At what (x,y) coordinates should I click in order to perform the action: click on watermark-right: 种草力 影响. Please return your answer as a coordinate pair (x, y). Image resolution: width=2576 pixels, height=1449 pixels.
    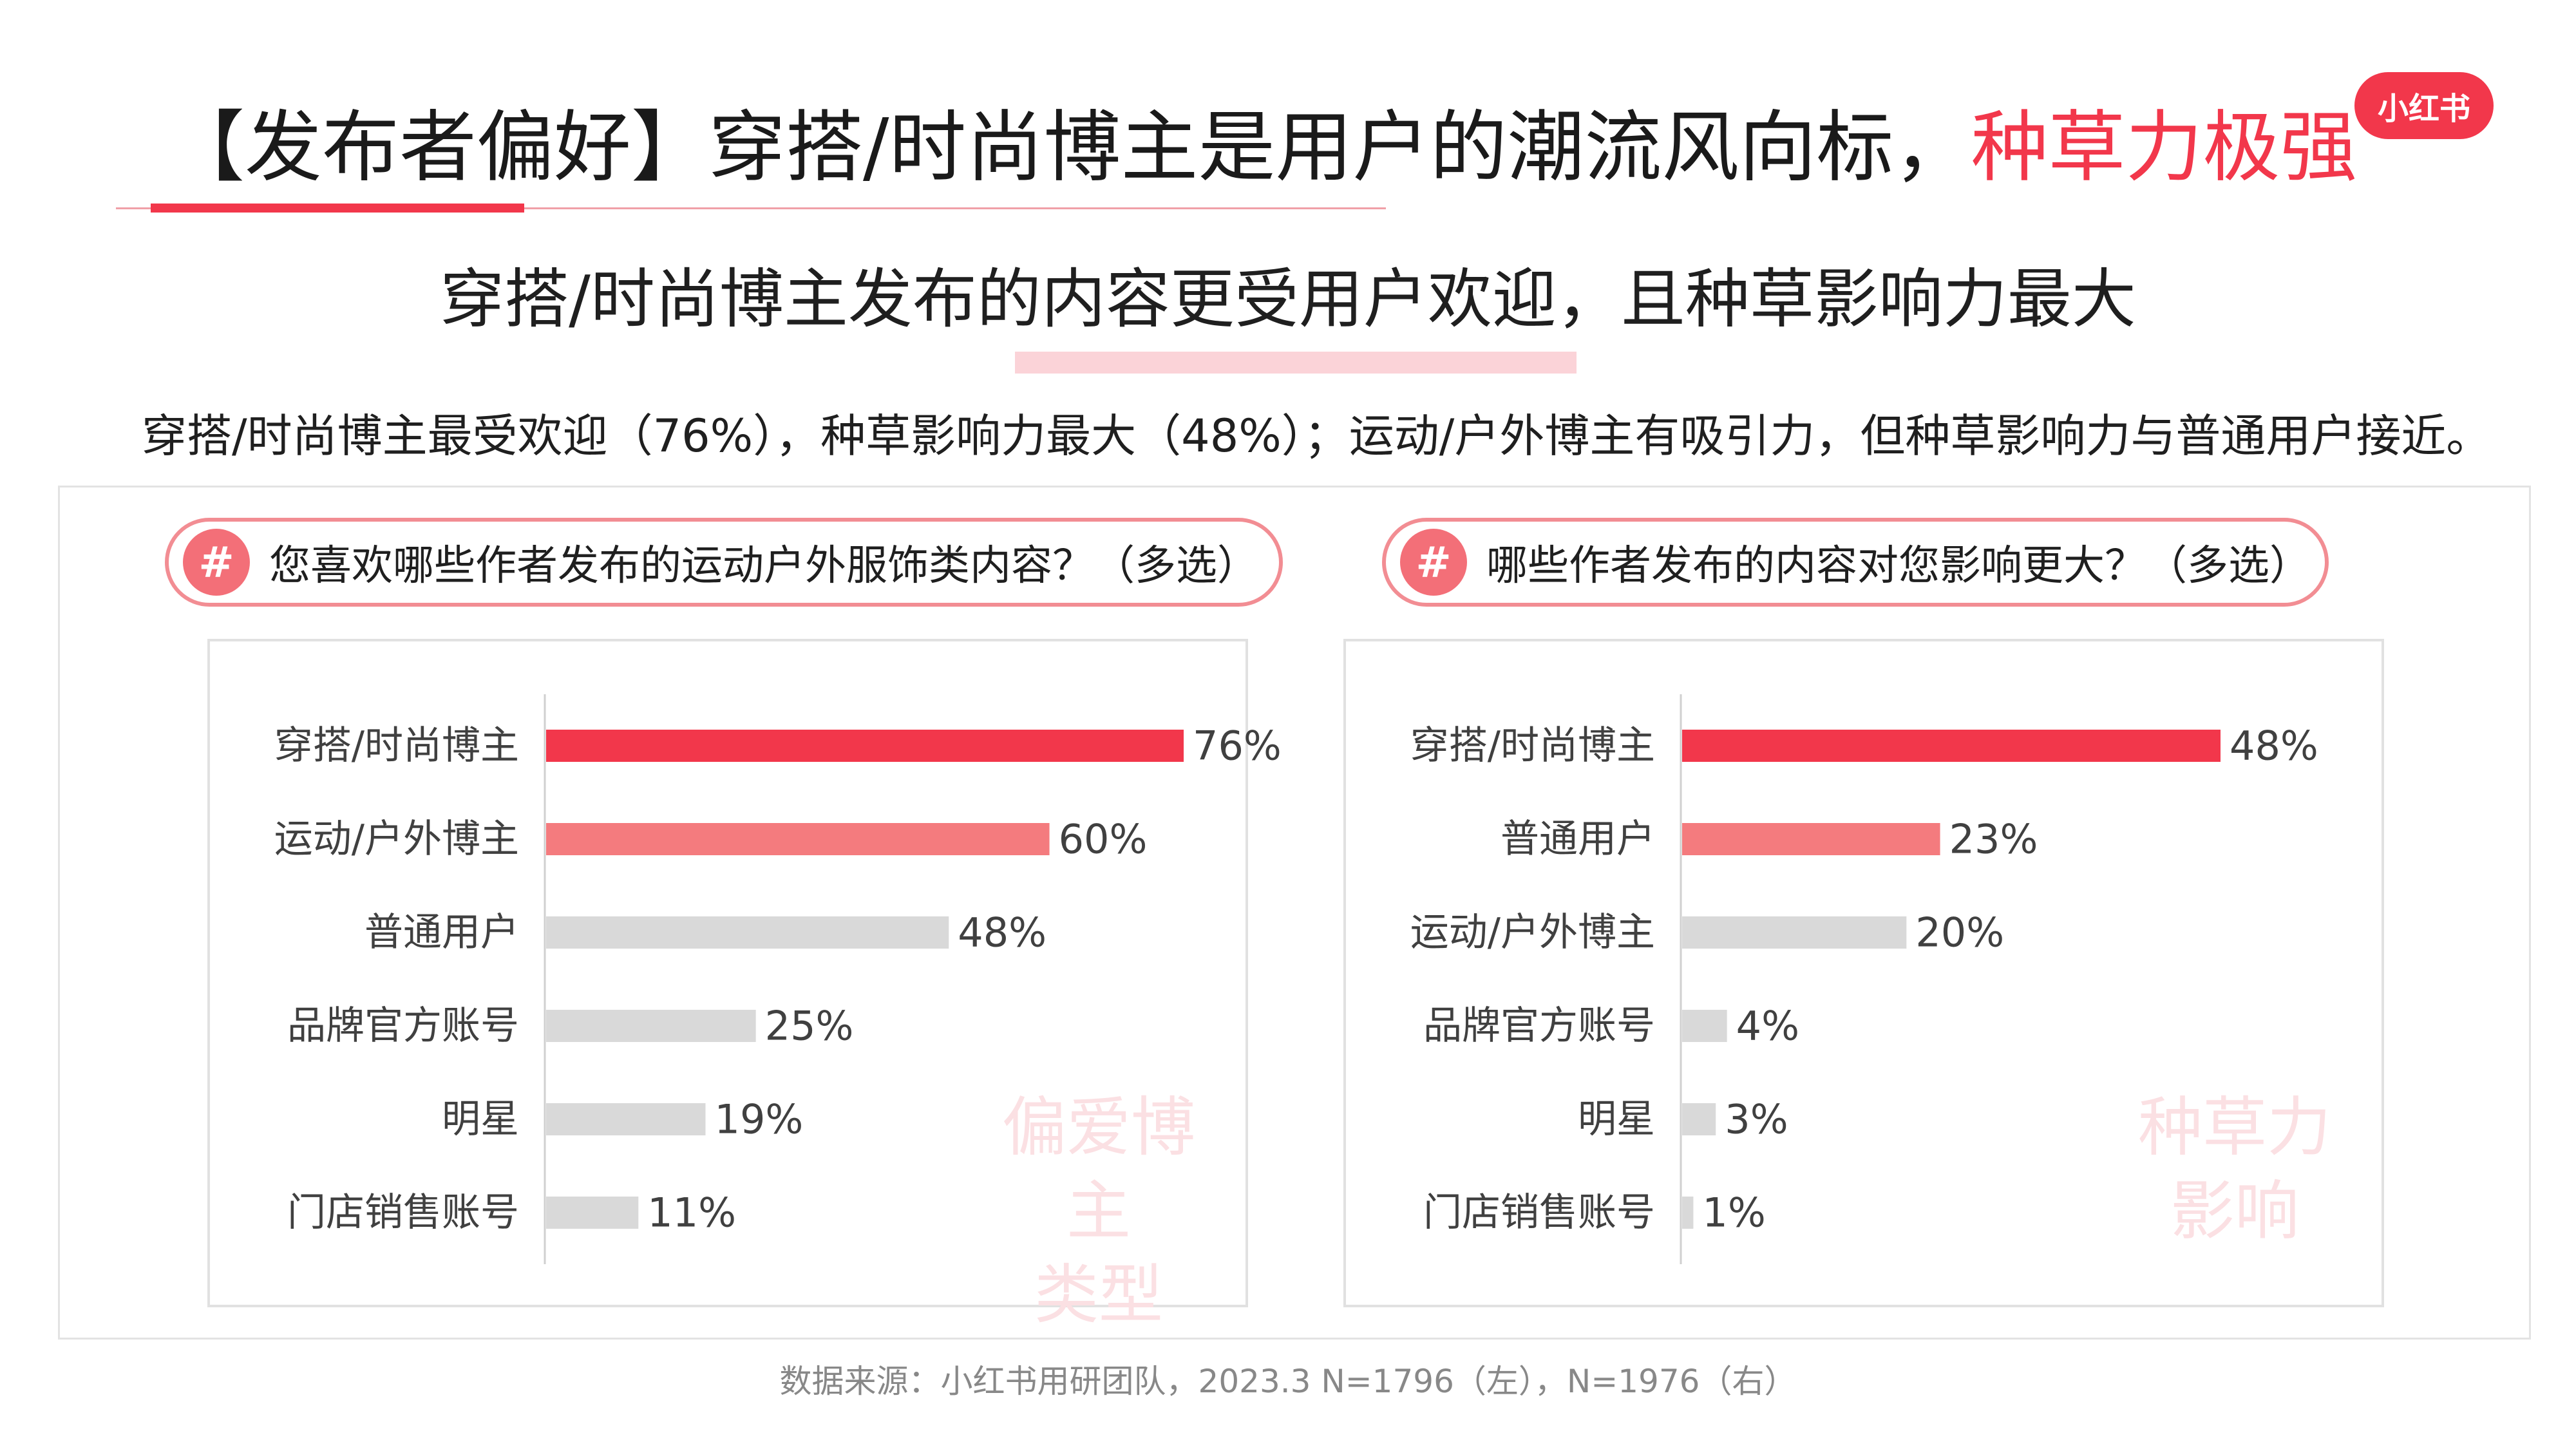
    Looking at the image, I should click on (2235, 1169).